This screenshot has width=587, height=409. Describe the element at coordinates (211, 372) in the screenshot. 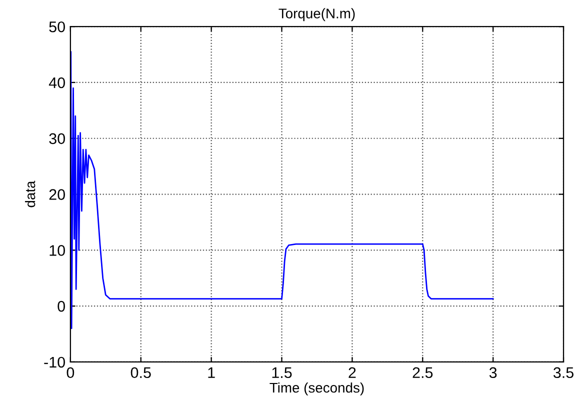

I see `x-tick-label: 1` at that location.